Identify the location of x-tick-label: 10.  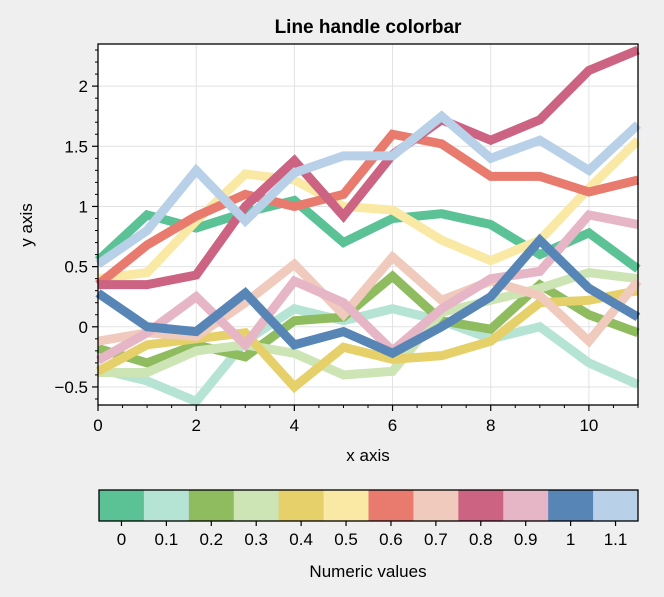
(588, 425).